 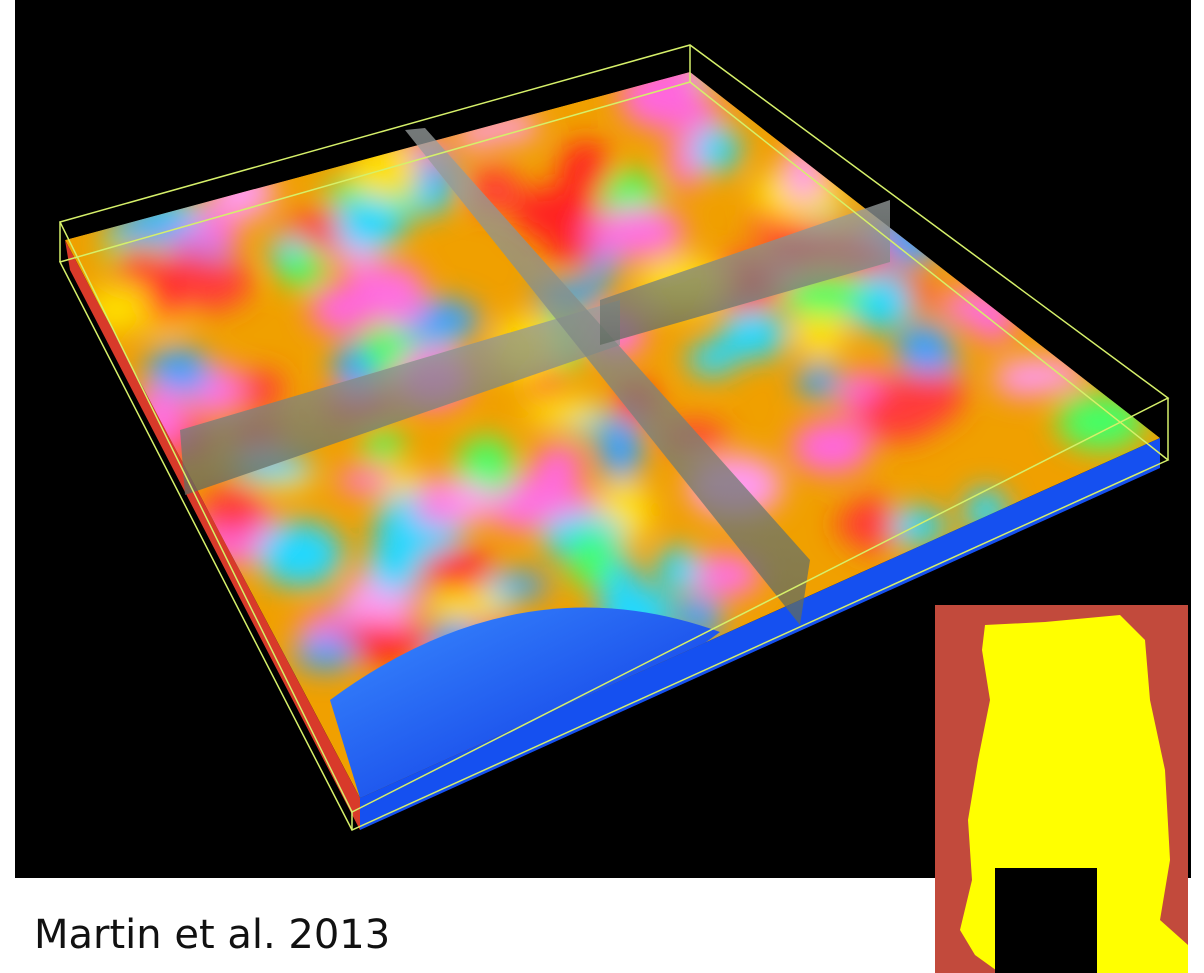 What do you see at coordinates (212, 535) in the screenshot?
I see `volume-left-face` at bounding box center [212, 535].